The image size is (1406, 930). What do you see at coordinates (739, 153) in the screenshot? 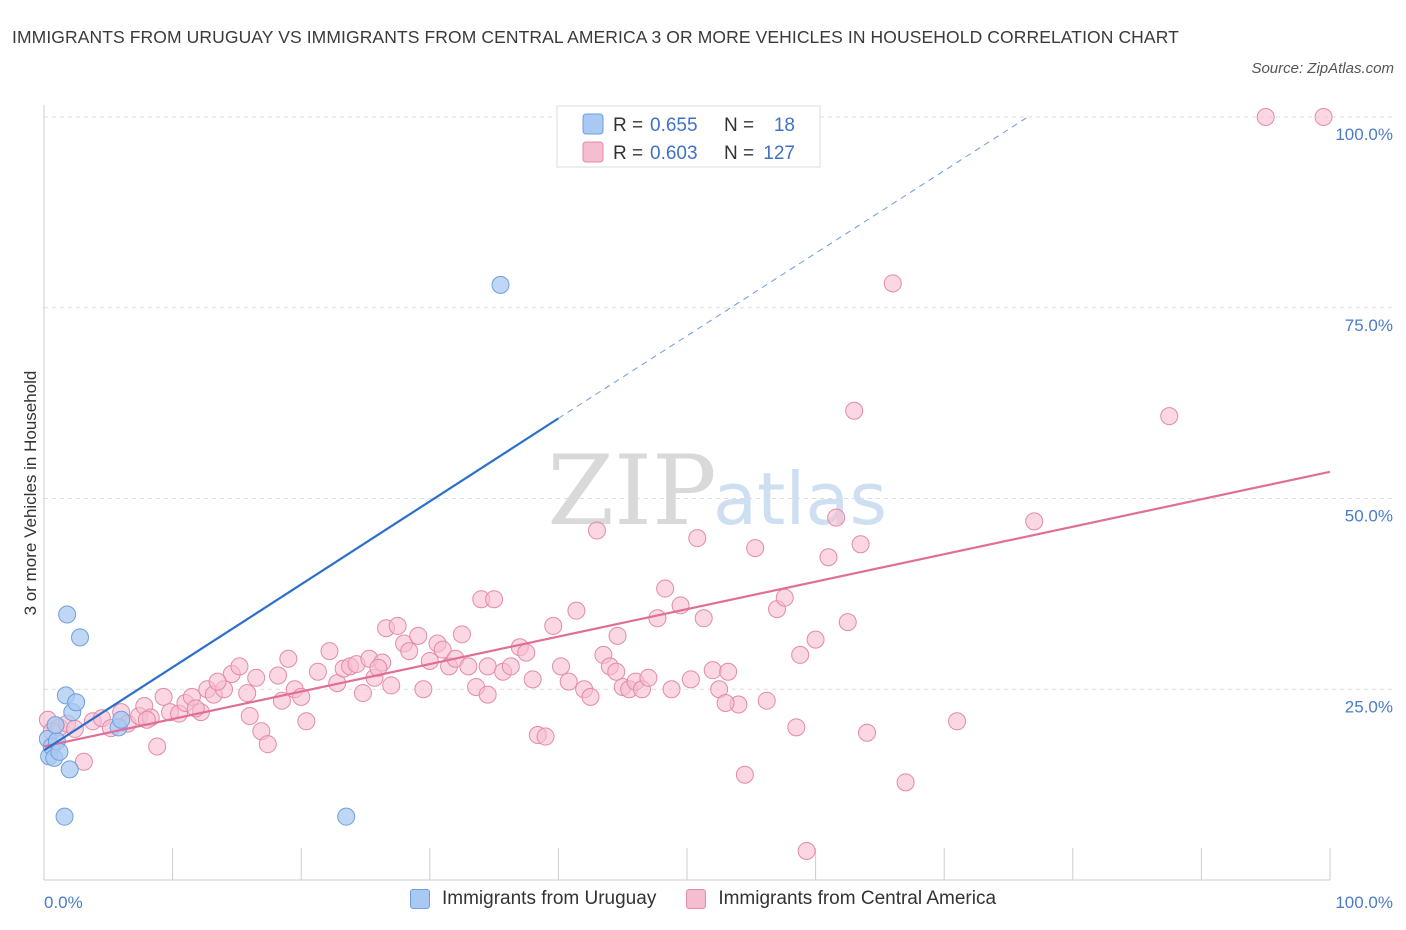
I see `legend-n-label-central: N =` at bounding box center [739, 153].